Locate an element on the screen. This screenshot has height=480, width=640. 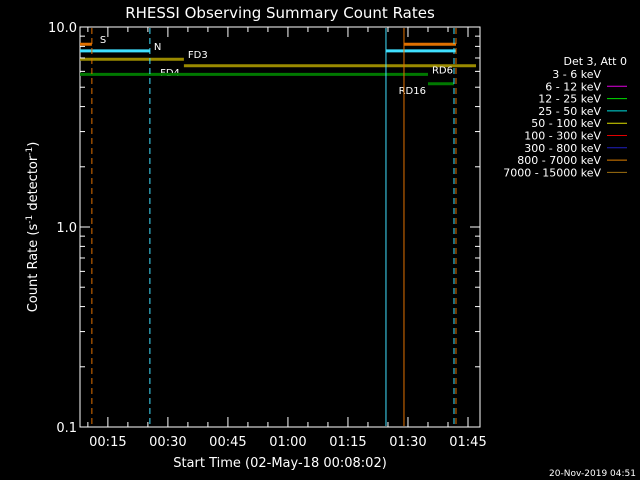
flag-bar-label-fd3: FD3 is located at coordinates (198, 55).